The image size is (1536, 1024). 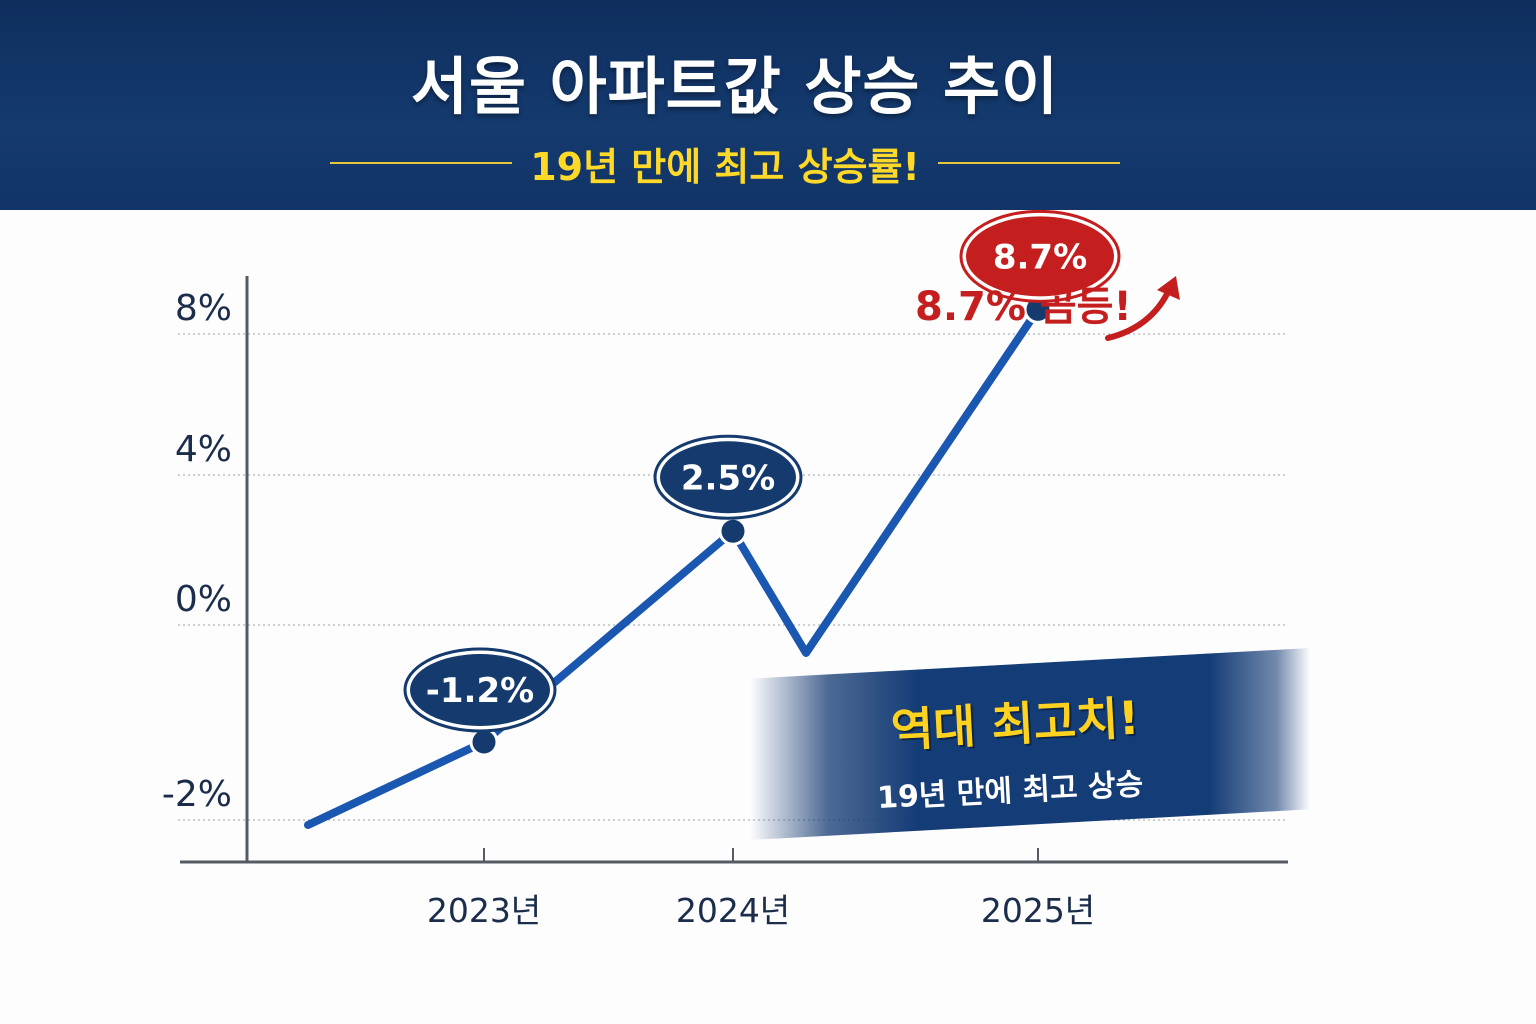 I want to click on y-tick-label: 0%, so click(x=203, y=599).